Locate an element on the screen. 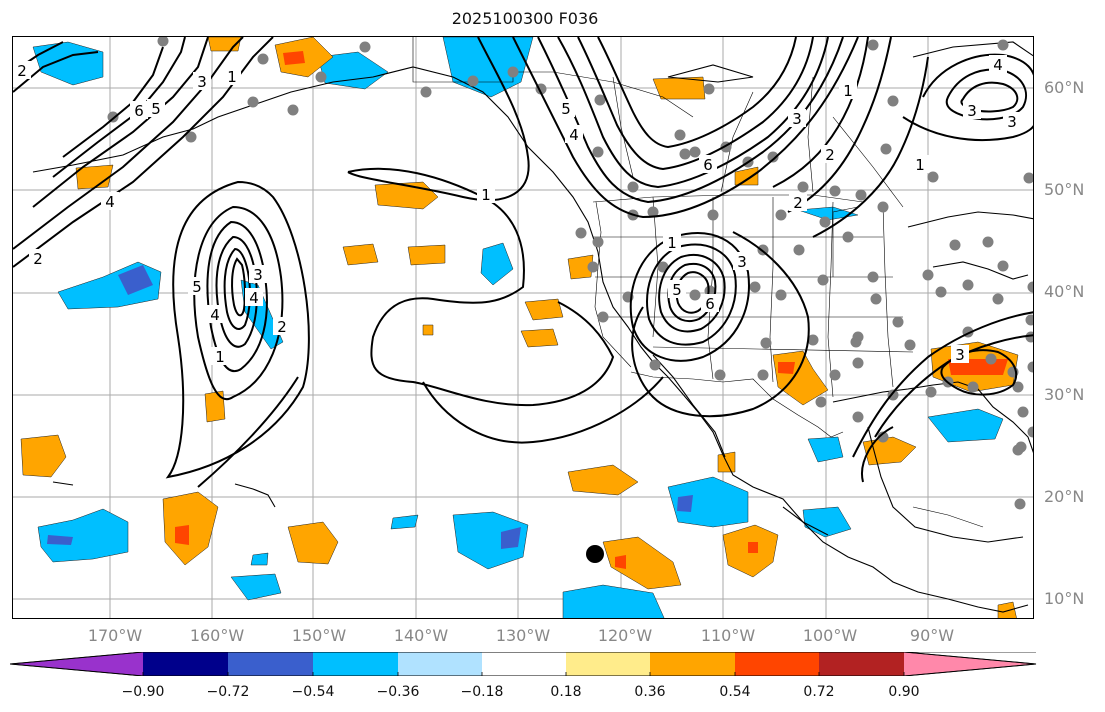  lat-label-10n: 10°N is located at coordinates (1064, 598).